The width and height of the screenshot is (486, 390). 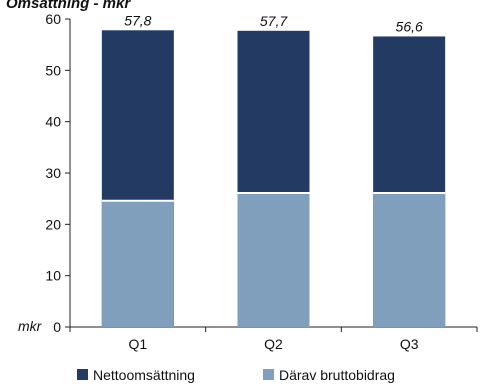 I want to click on x-axis-ticks: Q1 Q2 Q3, so click(x=273, y=339).